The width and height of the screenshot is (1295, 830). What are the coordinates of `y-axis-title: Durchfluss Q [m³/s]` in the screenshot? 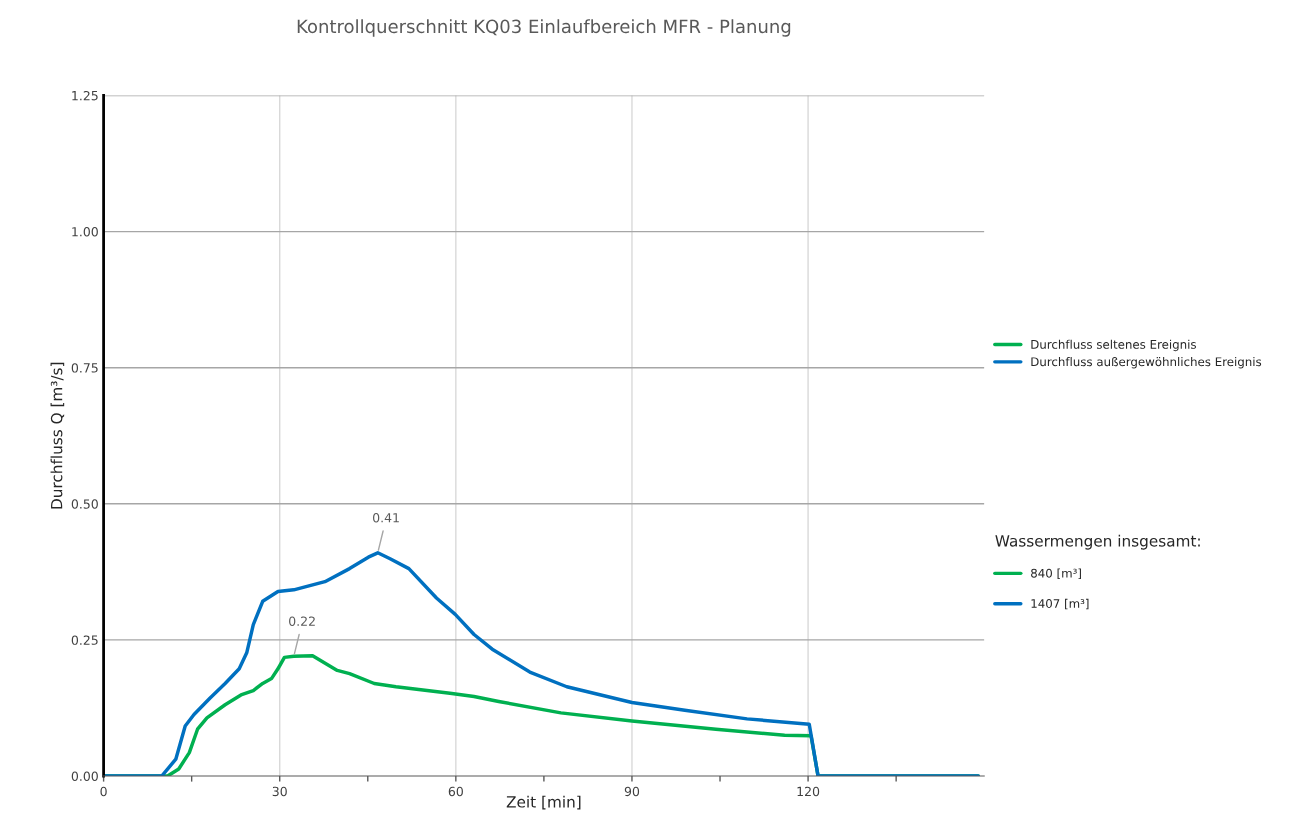 It's located at (57, 435).